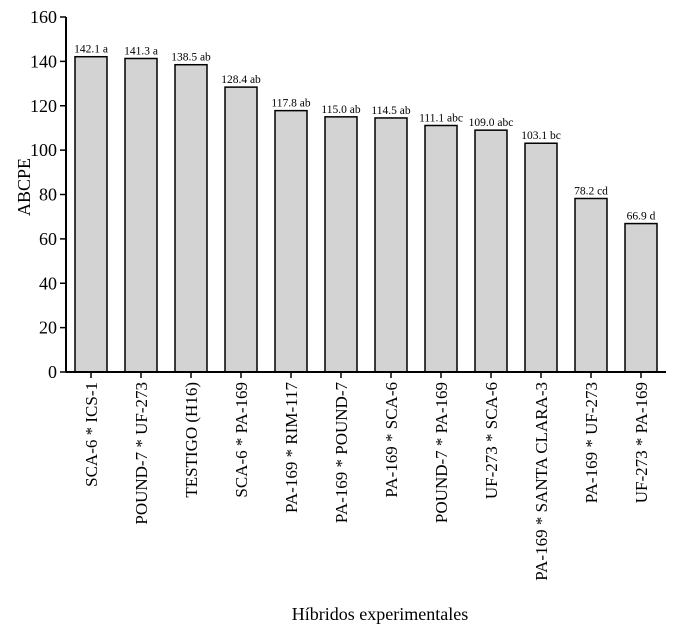 This screenshot has height=628, width=689. Describe the element at coordinates (491, 440) in the screenshot. I see `x-tick-label: UF-273 * SCA-6` at that location.